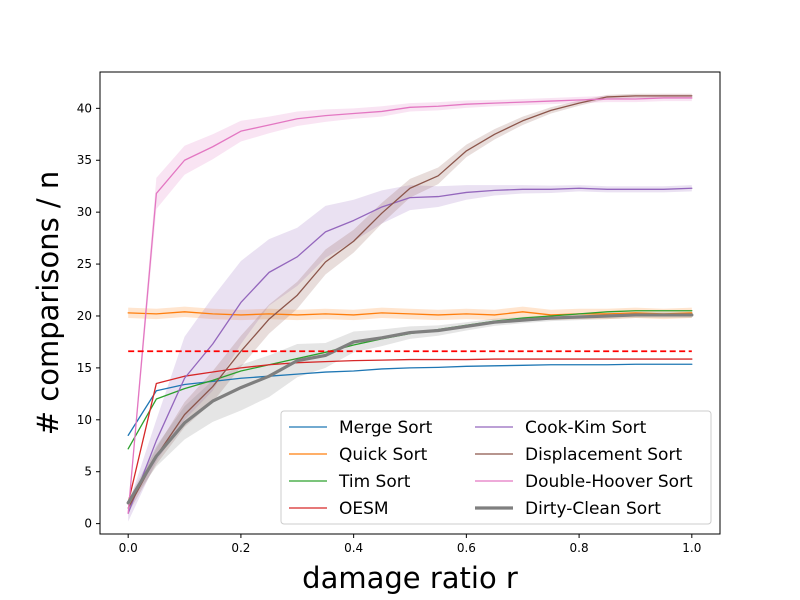 This screenshot has width=800, height=600. Describe the element at coordinates (586, 428) in the screenshot. I see `legend-label-cook-kim-sort: Cook-Kim Sort` at that location.